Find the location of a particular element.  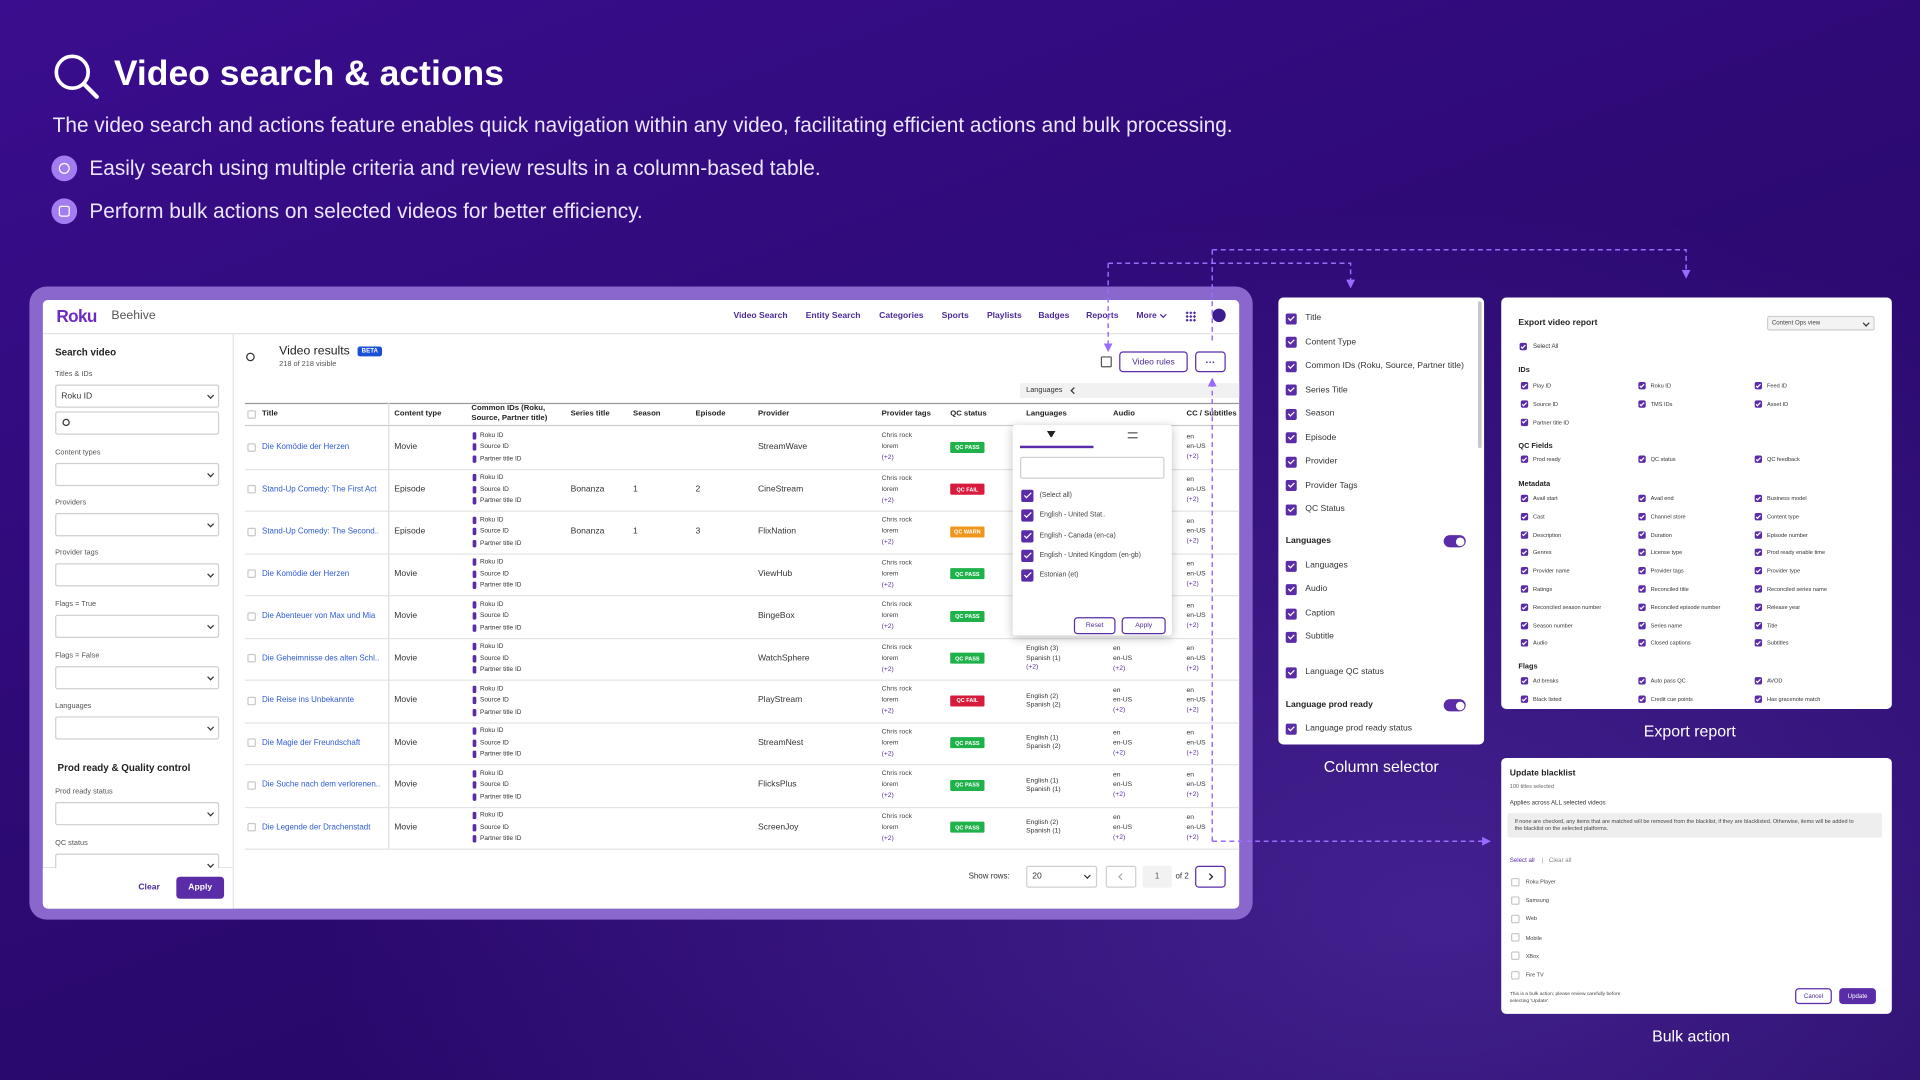

column-header: QC status is located at coordinates (968, 414).